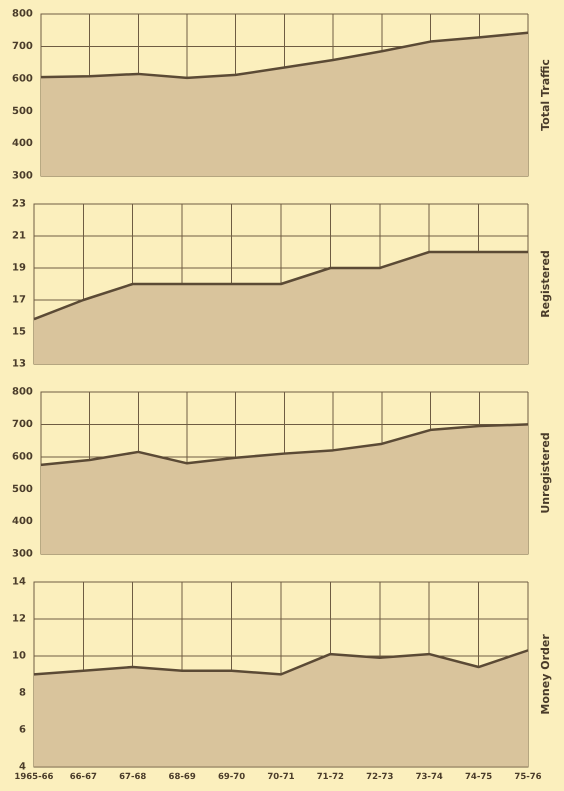 The width and height of the screenshot is (564, 791). Describe the element at coordinates (22, 766) in the screenshot. I see `y-tick-label: 4` at that location.